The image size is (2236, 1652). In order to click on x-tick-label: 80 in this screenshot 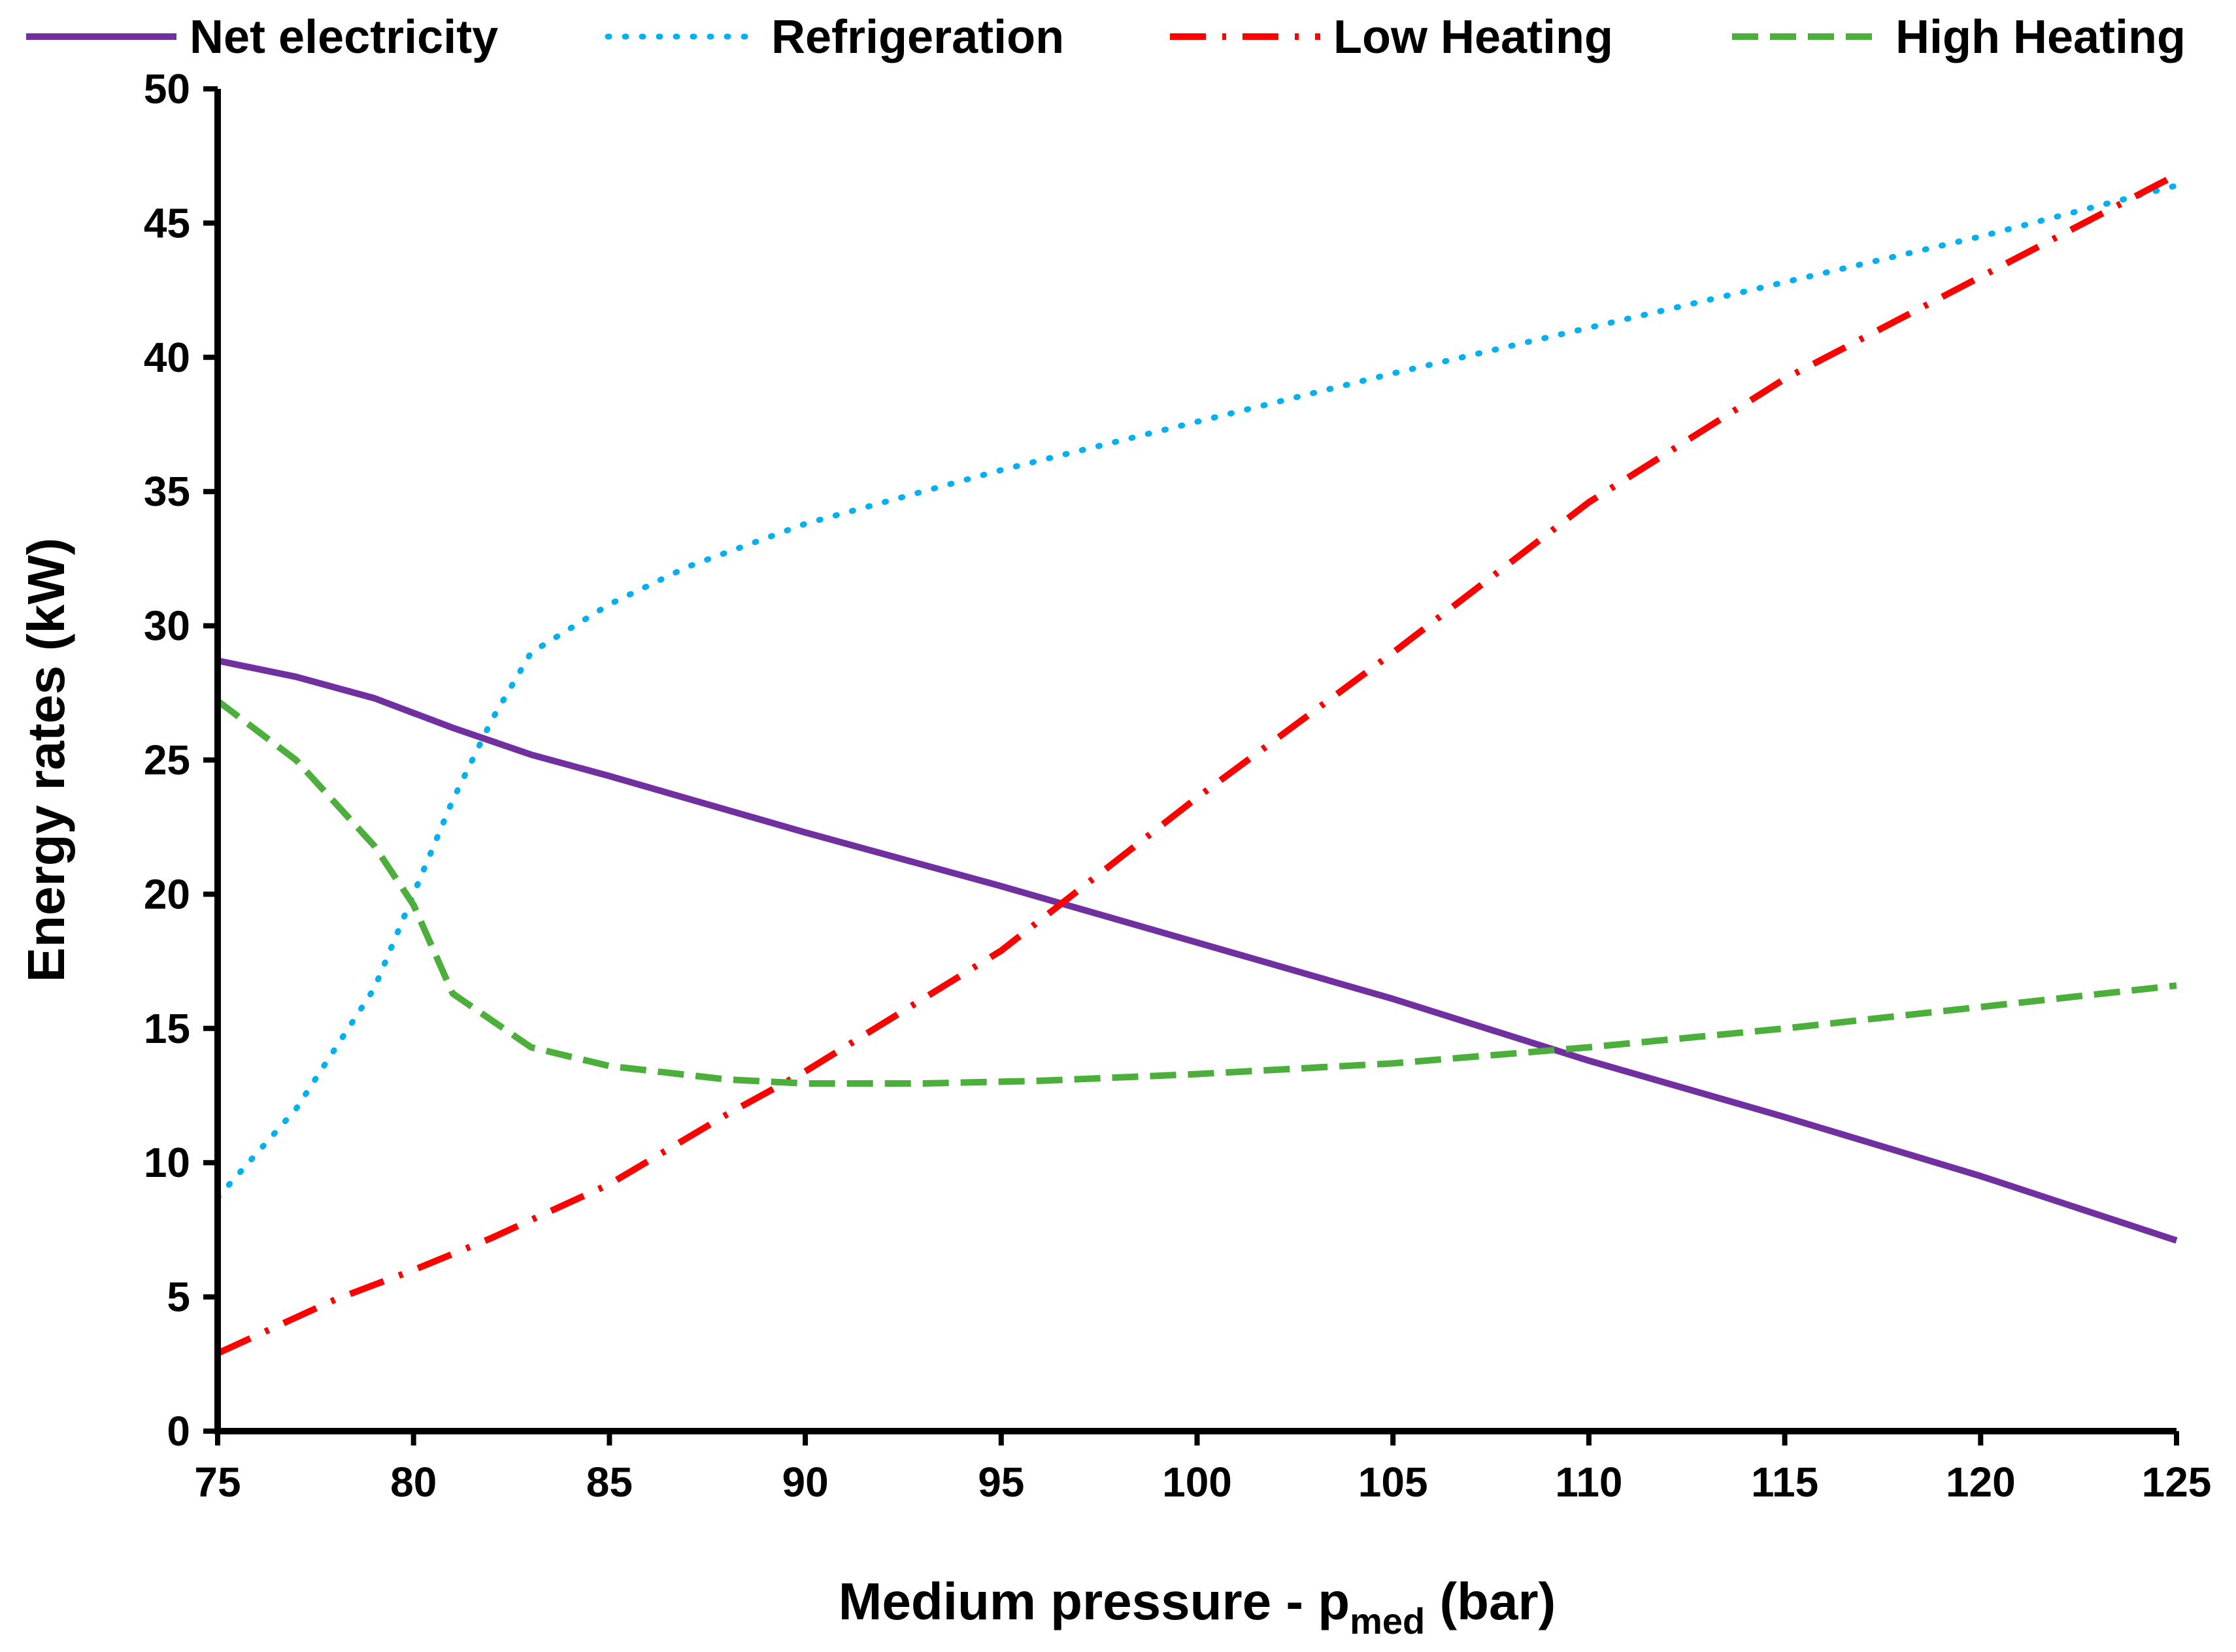, I will do `click(413, 1482)`.